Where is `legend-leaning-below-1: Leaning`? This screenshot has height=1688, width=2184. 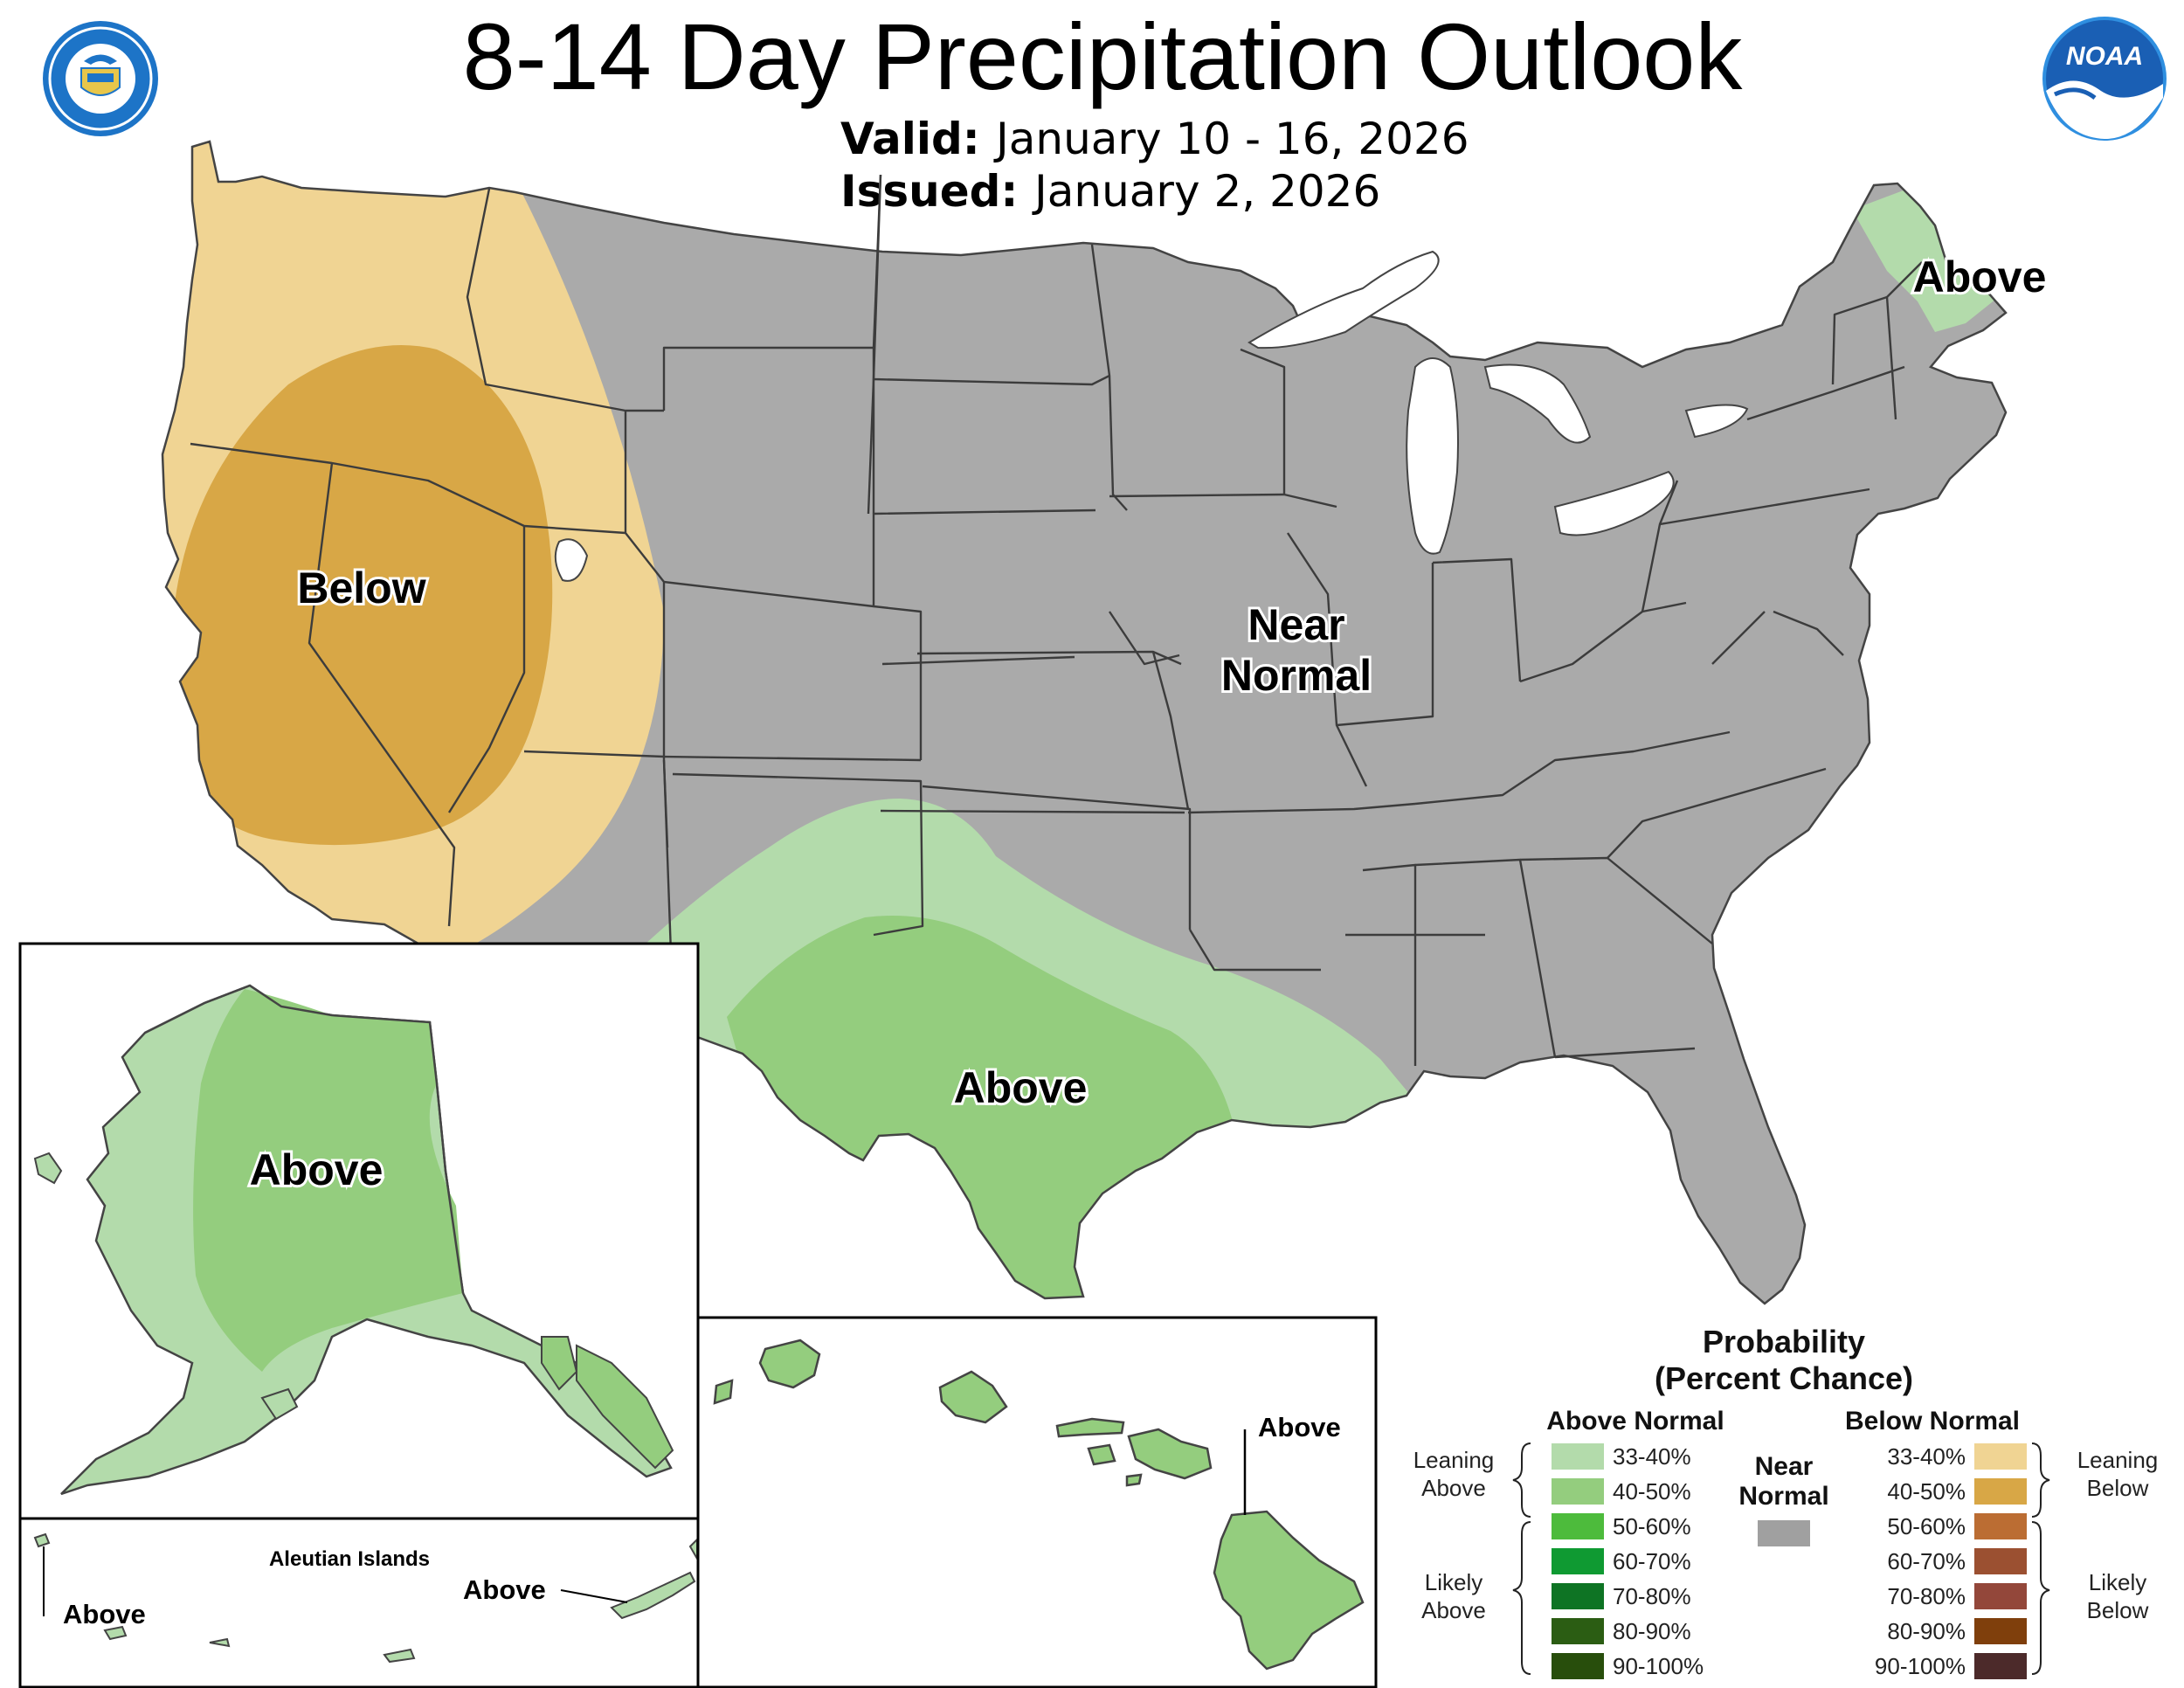
legend-leaning-below-1: Leaning is located at coordinates (2118, 1460).